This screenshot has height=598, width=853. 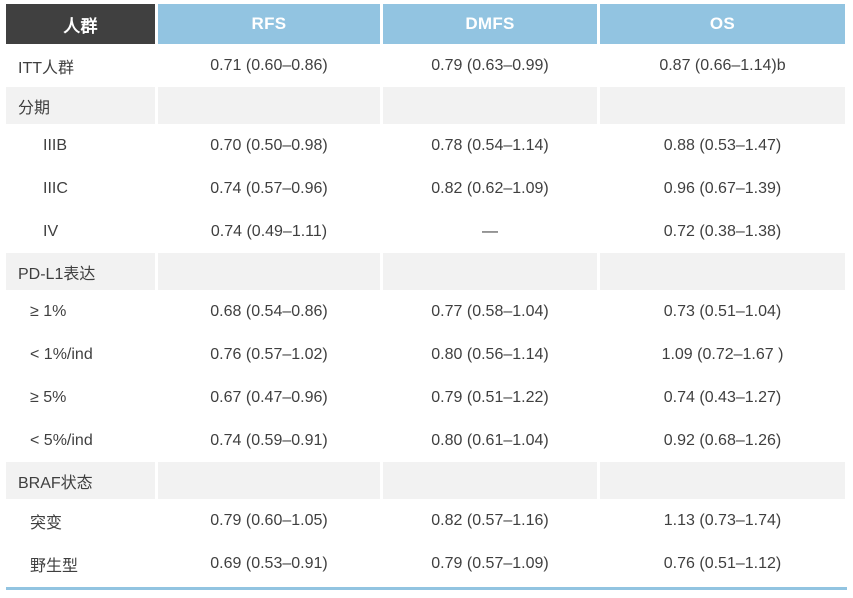 I want to click on dmfs-value-cell: 0.82 (0.62–1.09), so click(x=490, y=188).